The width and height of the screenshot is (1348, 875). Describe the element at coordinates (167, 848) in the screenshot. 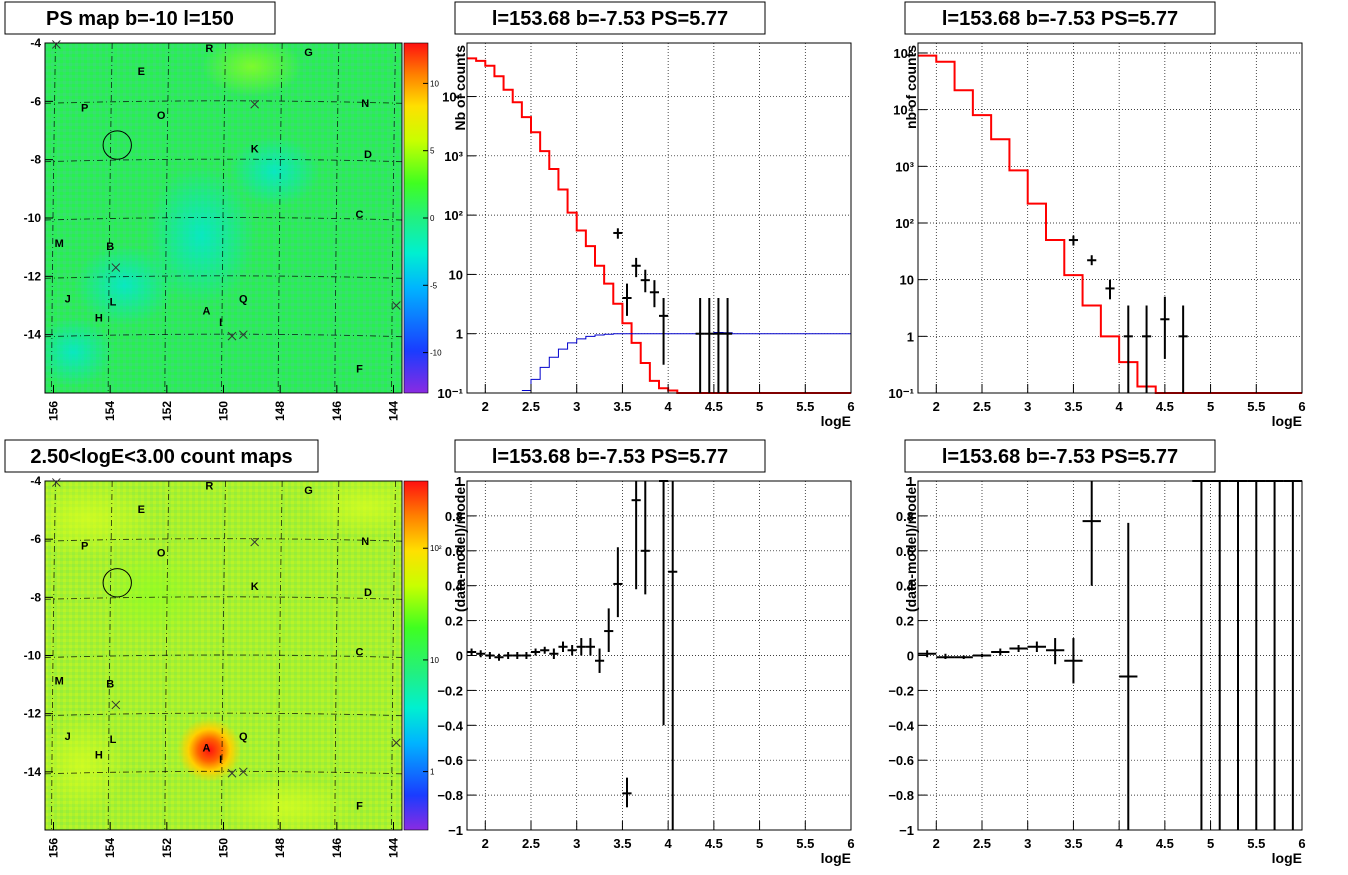

I see `x-tick-label: 152` at that location.